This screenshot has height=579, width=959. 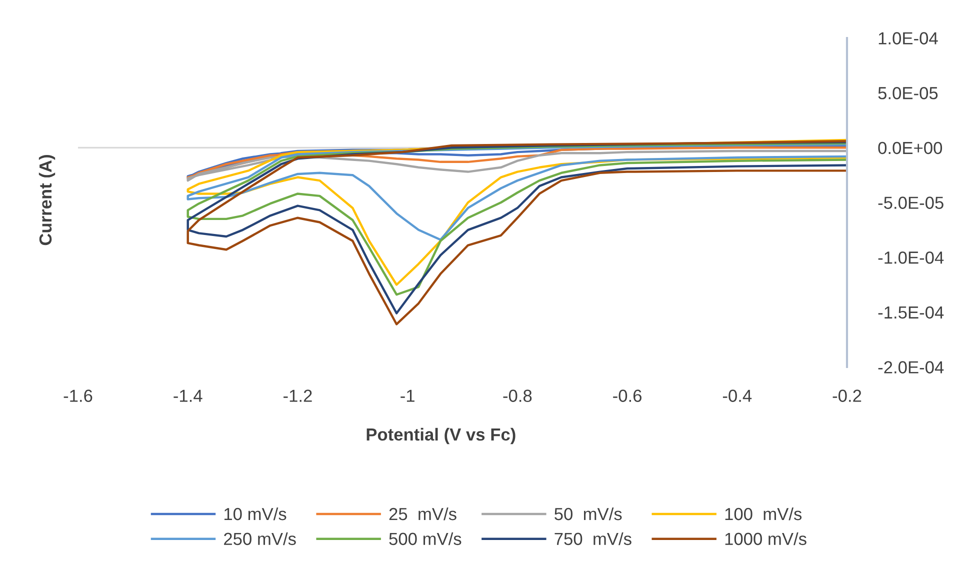 I want to click on legend-label: 50 mV/s, so click(x=588, y=513).